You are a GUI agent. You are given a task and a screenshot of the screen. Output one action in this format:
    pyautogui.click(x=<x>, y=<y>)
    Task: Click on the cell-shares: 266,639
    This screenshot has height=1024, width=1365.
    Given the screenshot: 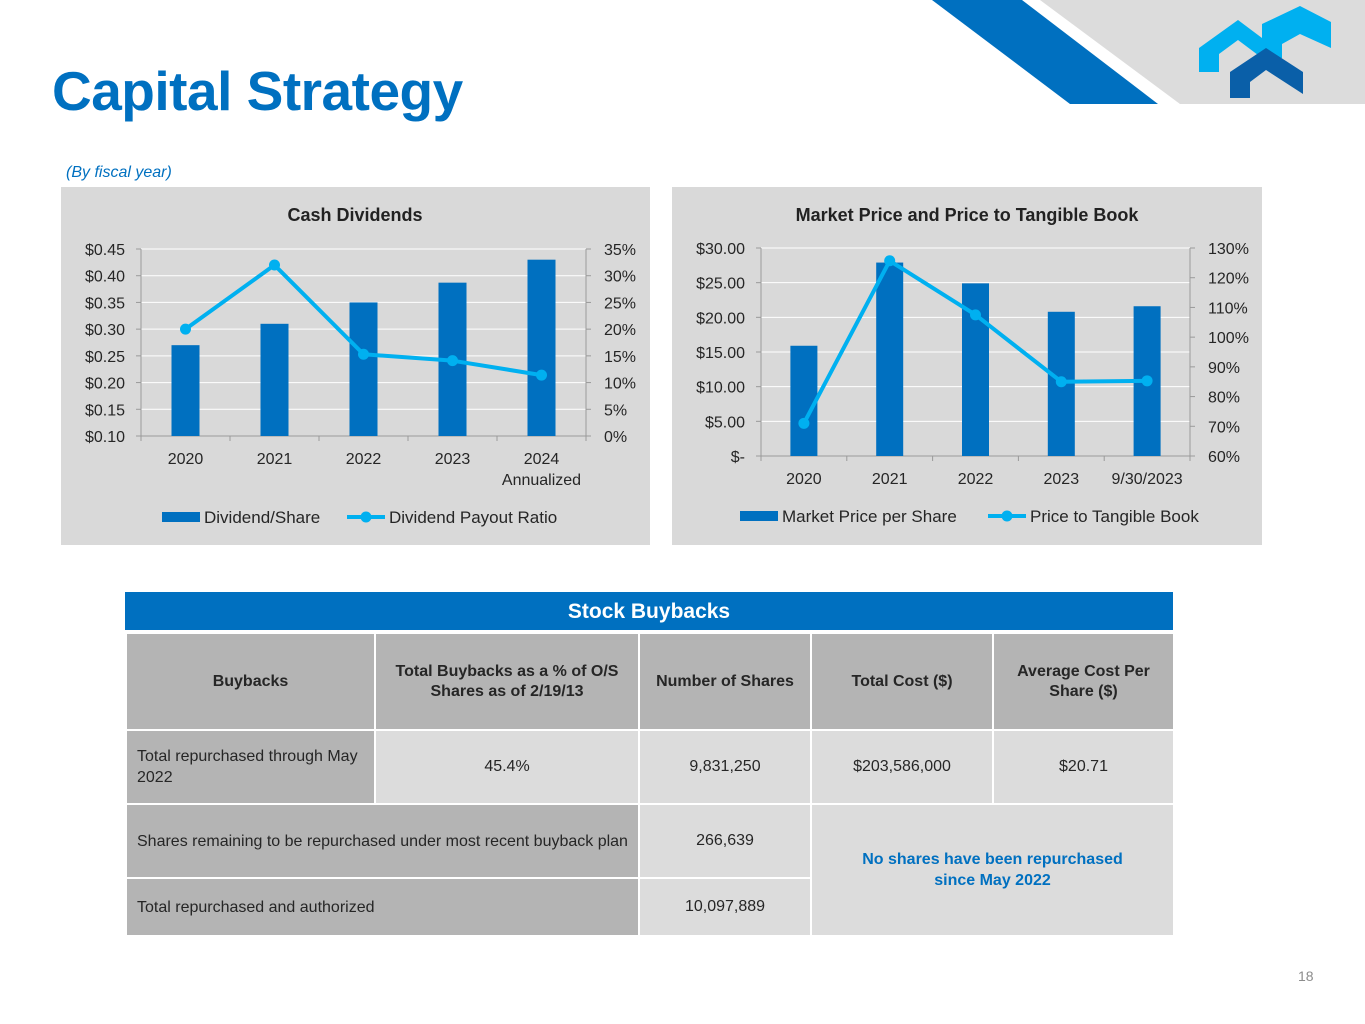 What is the action you would take?
    pyautogui.click(x=725, y=841)
    